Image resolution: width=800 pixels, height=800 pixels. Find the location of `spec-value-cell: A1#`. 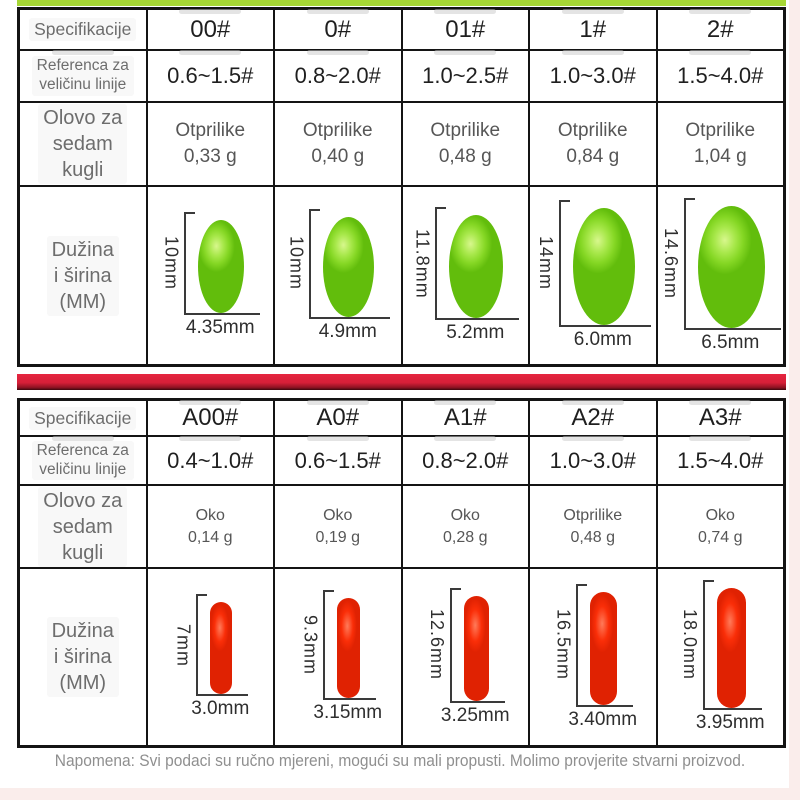

spec-value-cell: A1# is located at coordinates (465, 418).